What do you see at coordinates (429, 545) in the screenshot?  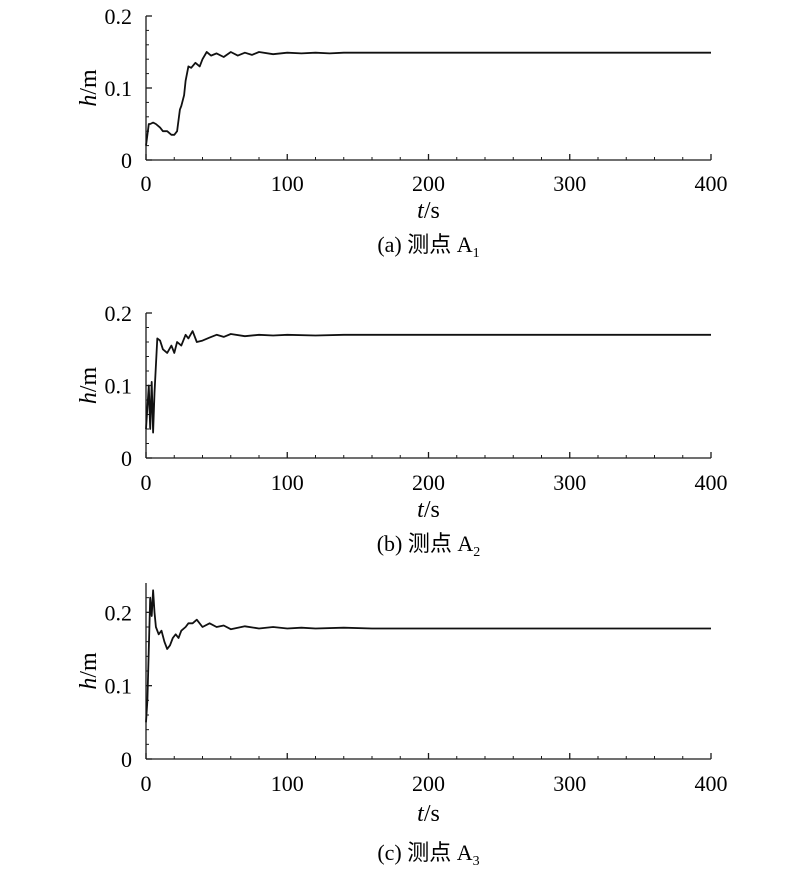 I see `panel-caption: (b) 测点 A2` at bounding box center [429, 545].